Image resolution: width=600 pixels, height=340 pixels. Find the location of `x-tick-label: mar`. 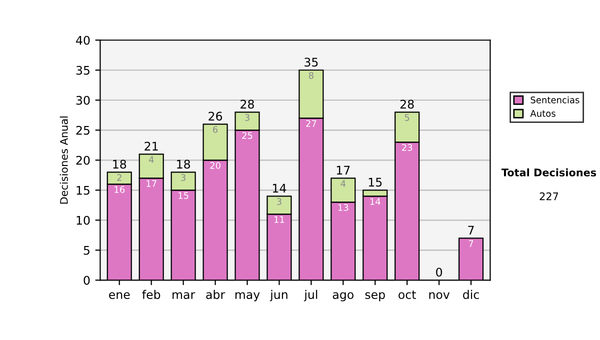

x-tick-label: mar is located at coordinates (184, 296).